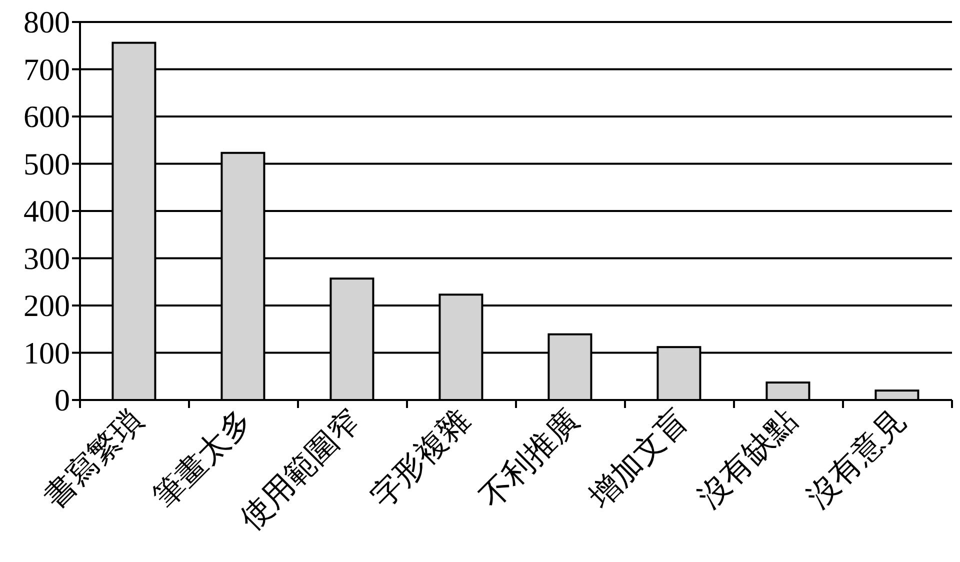 The width and height of the screenshot is (960, 562). I want to click on y-tick-label: 800, so click(47, 22).